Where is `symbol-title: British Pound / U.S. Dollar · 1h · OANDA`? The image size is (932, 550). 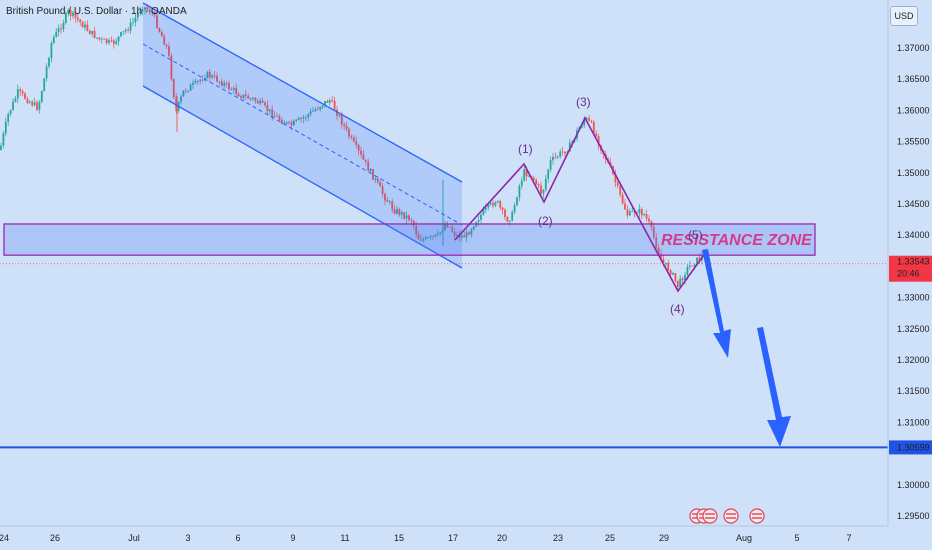 symbol-title: British Pound / U.S. Dollar · 1h · OANDA is located at coordinates (96, 11).